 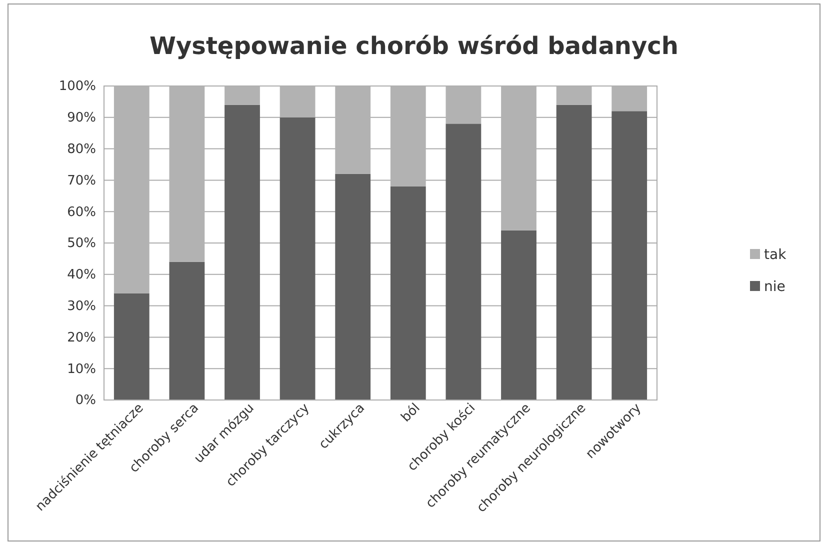 I want to click on y-tick-label: 0%, so click(x=85, y=400).